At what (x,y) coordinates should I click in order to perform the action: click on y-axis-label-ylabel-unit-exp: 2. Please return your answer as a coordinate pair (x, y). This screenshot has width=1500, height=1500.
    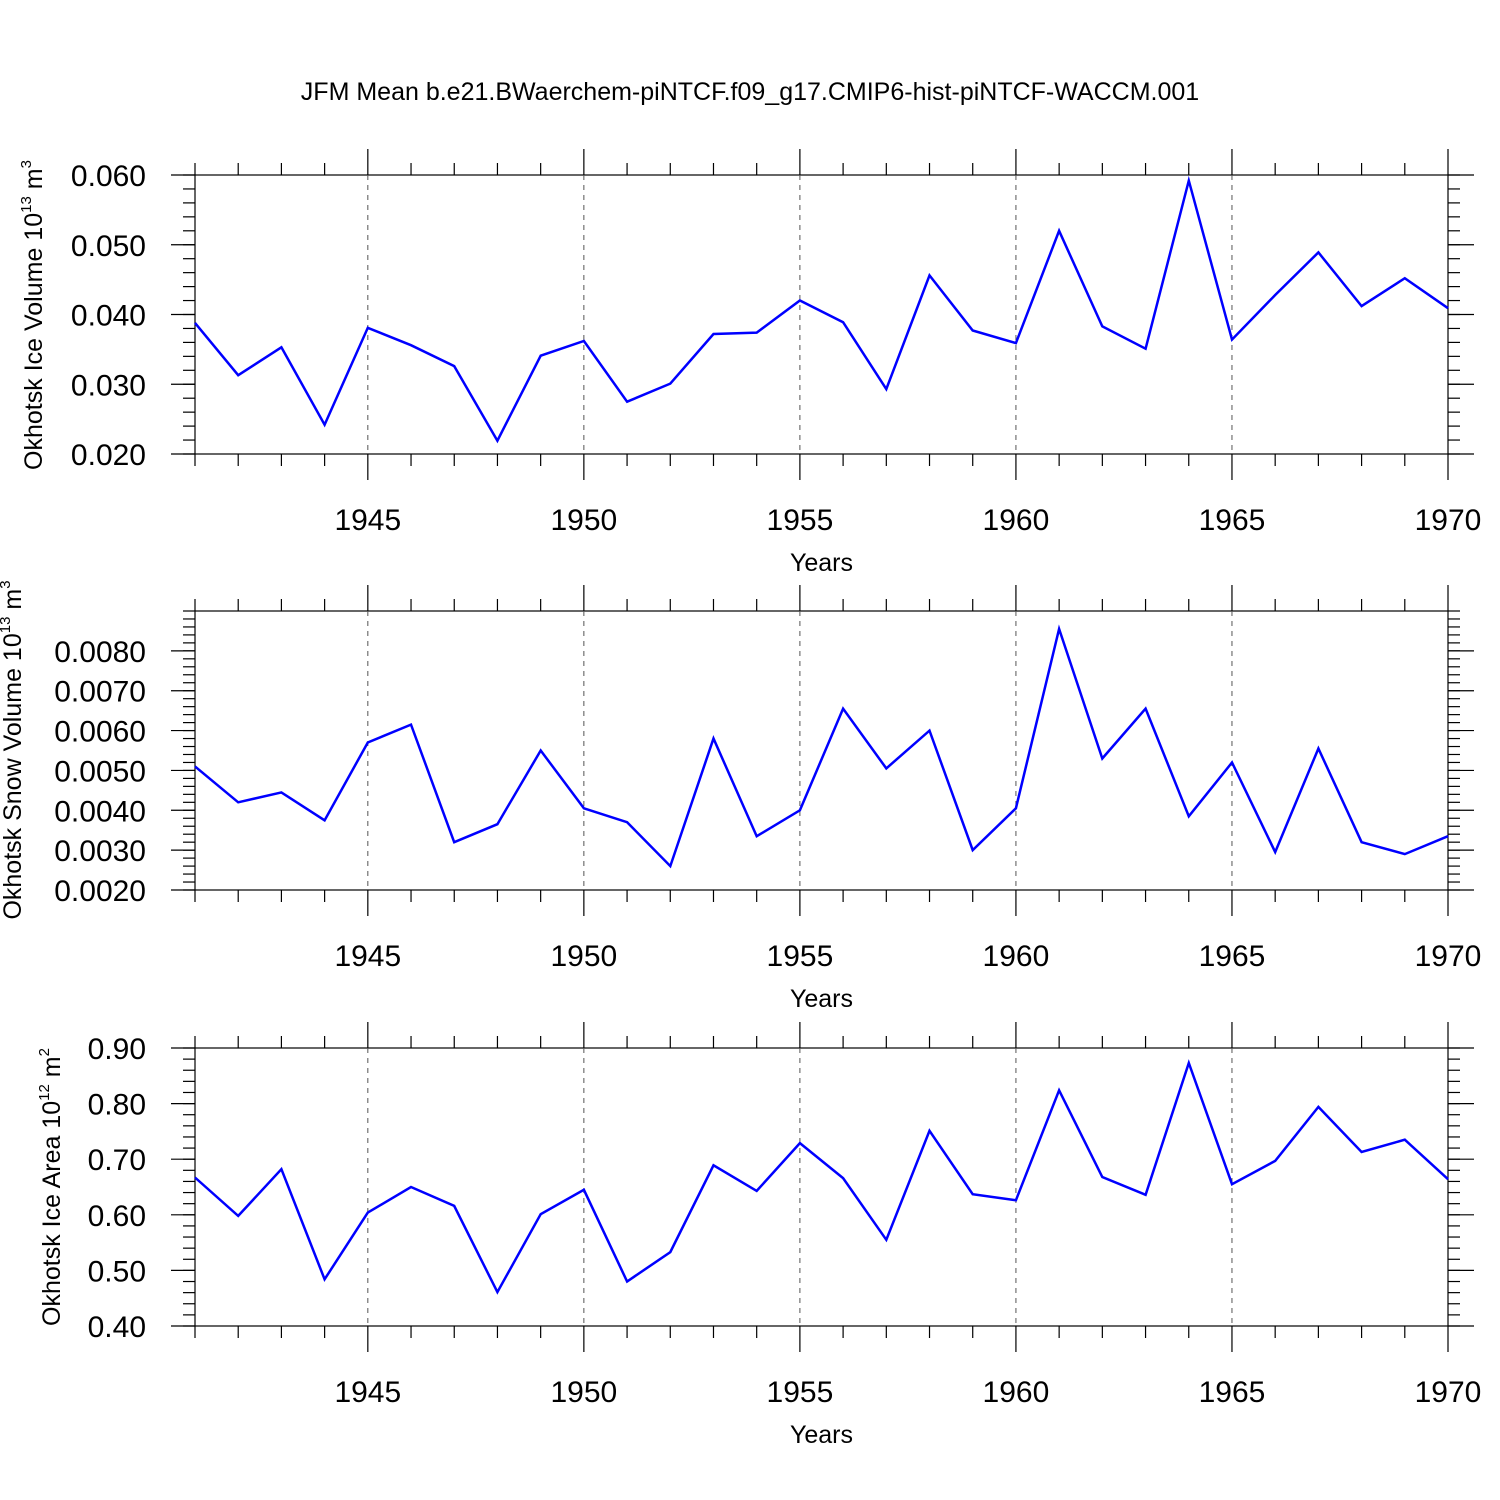
    Looking at the image, I should click on (44, 1052).